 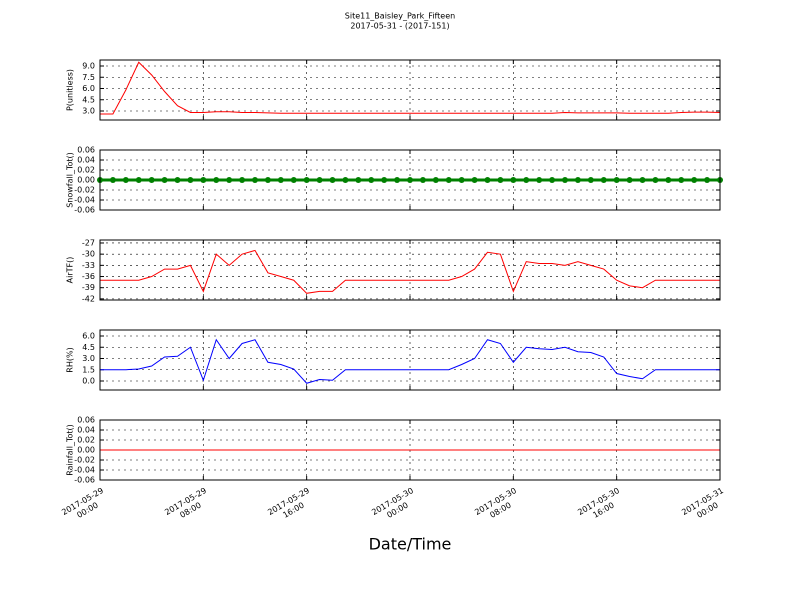 I want to click on y-tick-label: -42, so click(x=88, y=298).